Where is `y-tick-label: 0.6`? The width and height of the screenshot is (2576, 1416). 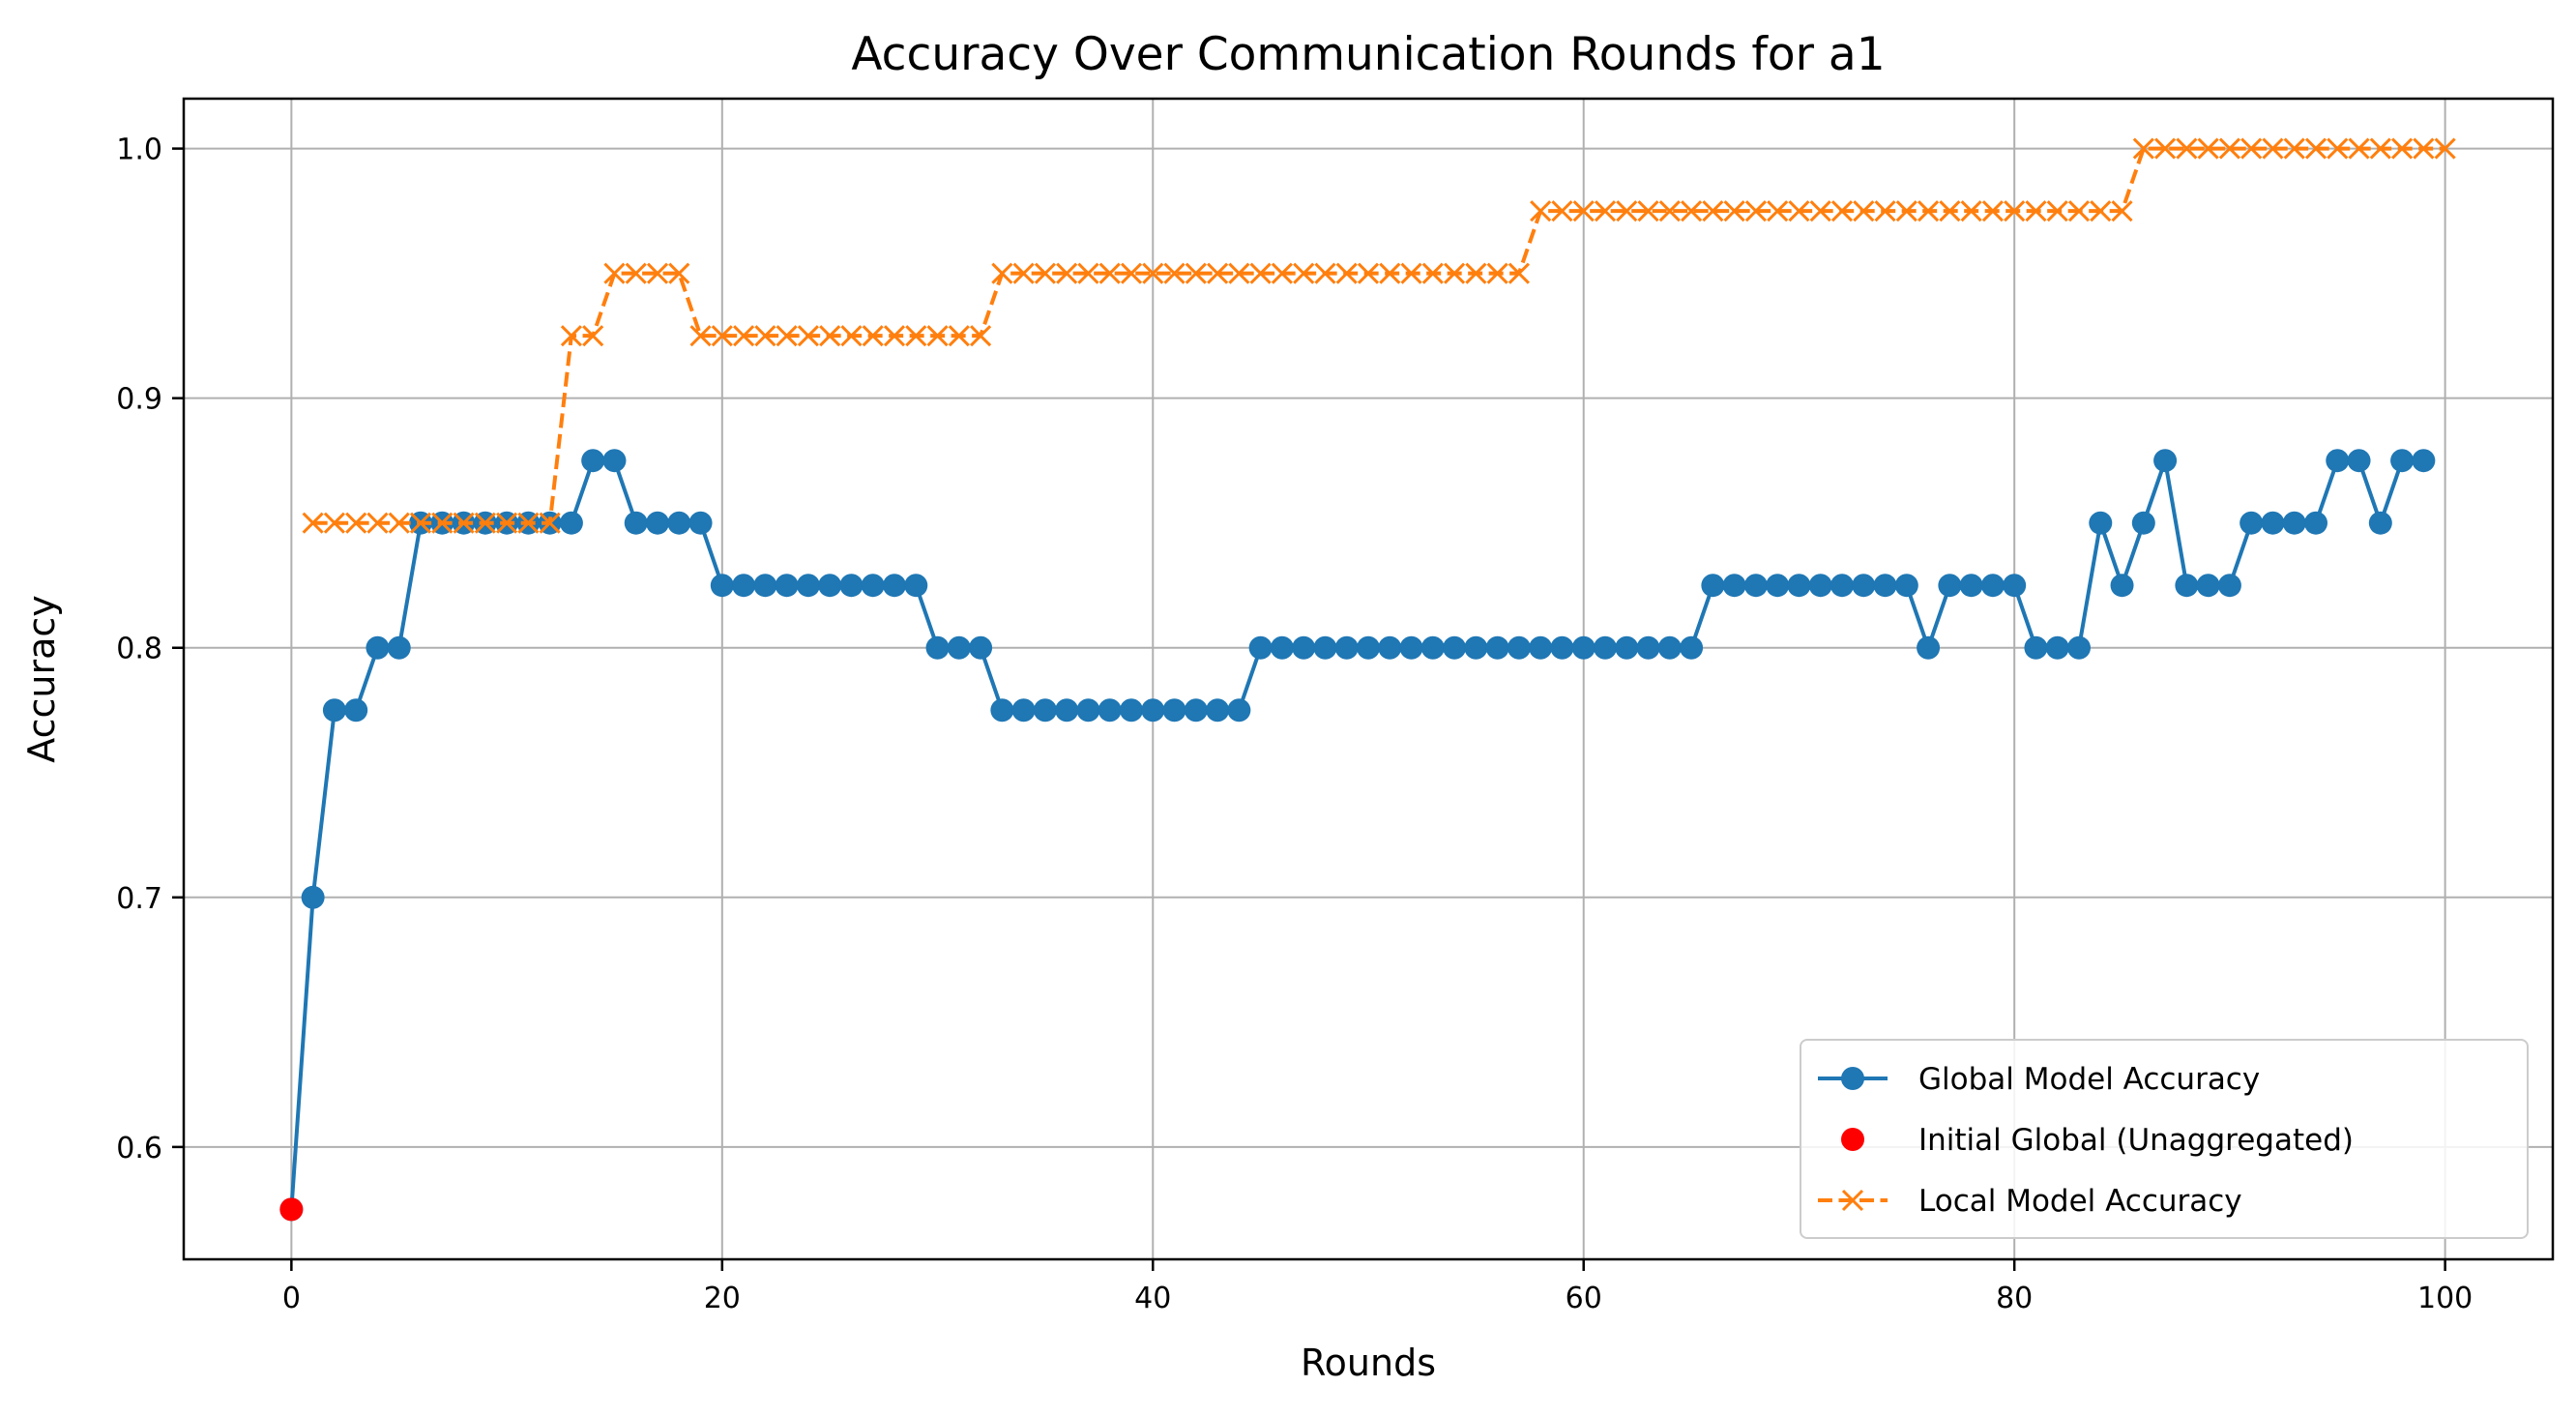
y-tick-label: 0.6 is located at coordinates (139, 1148).